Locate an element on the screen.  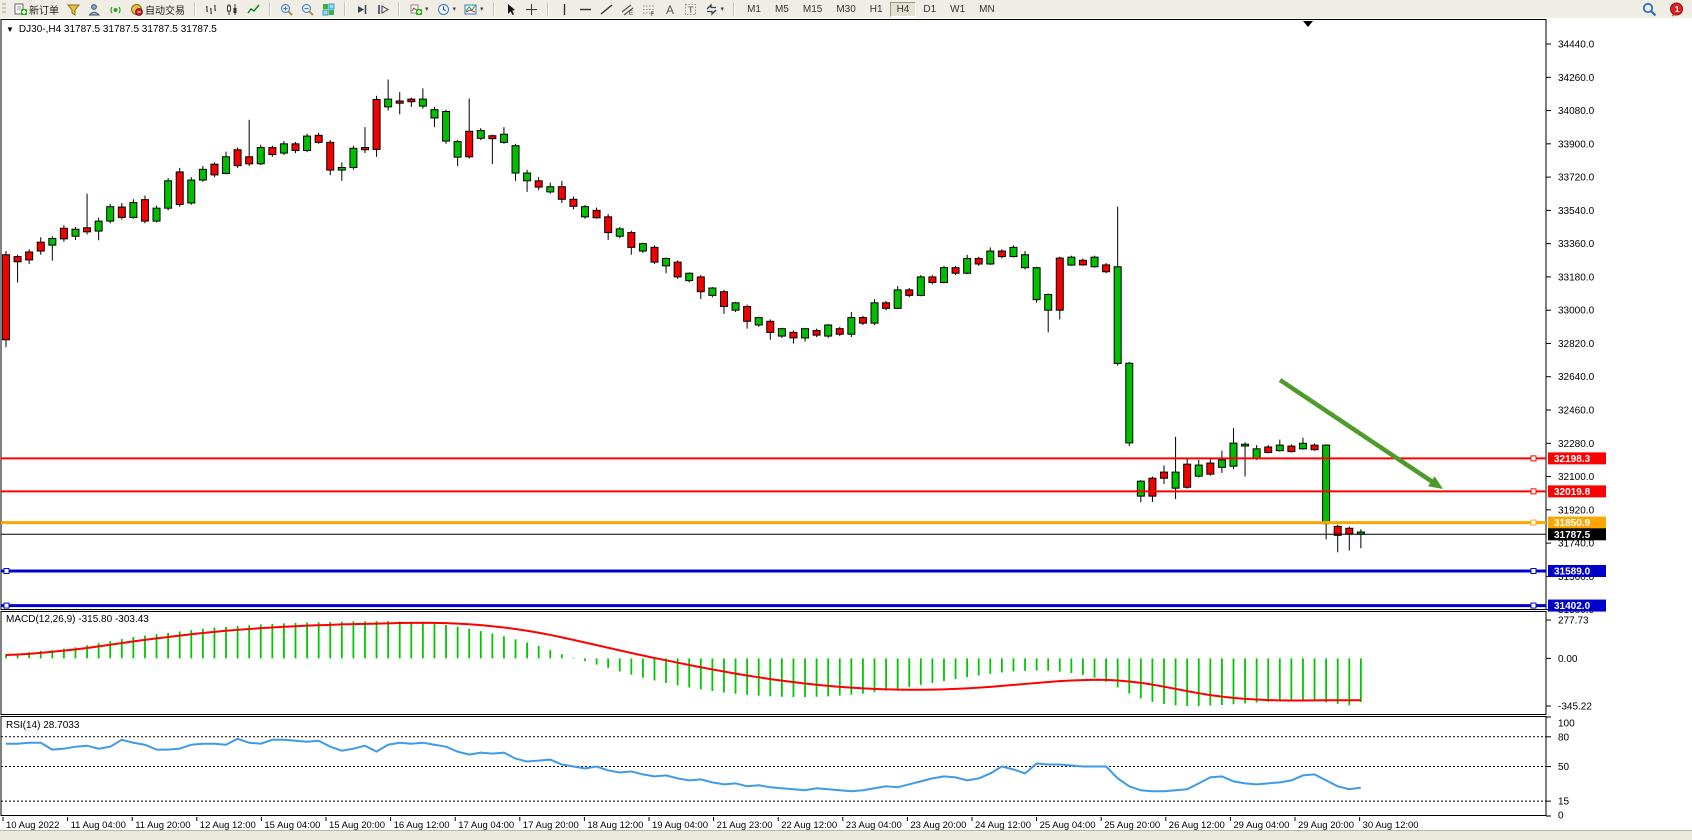
svg-text: 32198.3 is located at coordinates (1572, 459).